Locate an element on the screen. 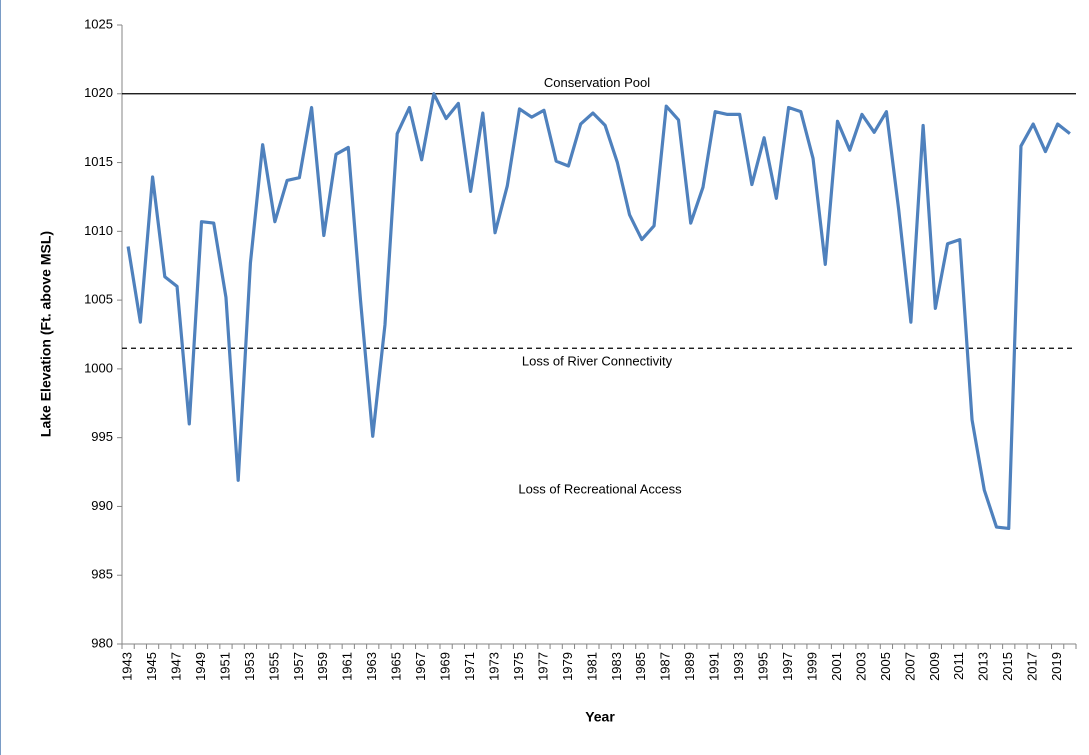  y-tick-label: 985 is located at coordinates (102, 574).